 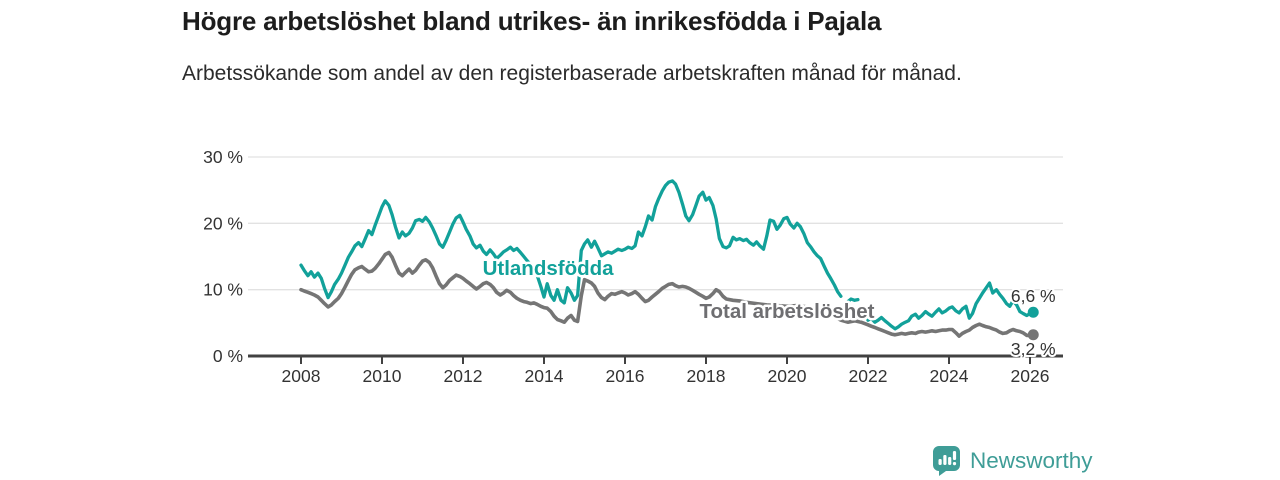 I want to click on series-end-label-total-arbetsl-shet: 3,2 %, so click(x=1033, y=349).